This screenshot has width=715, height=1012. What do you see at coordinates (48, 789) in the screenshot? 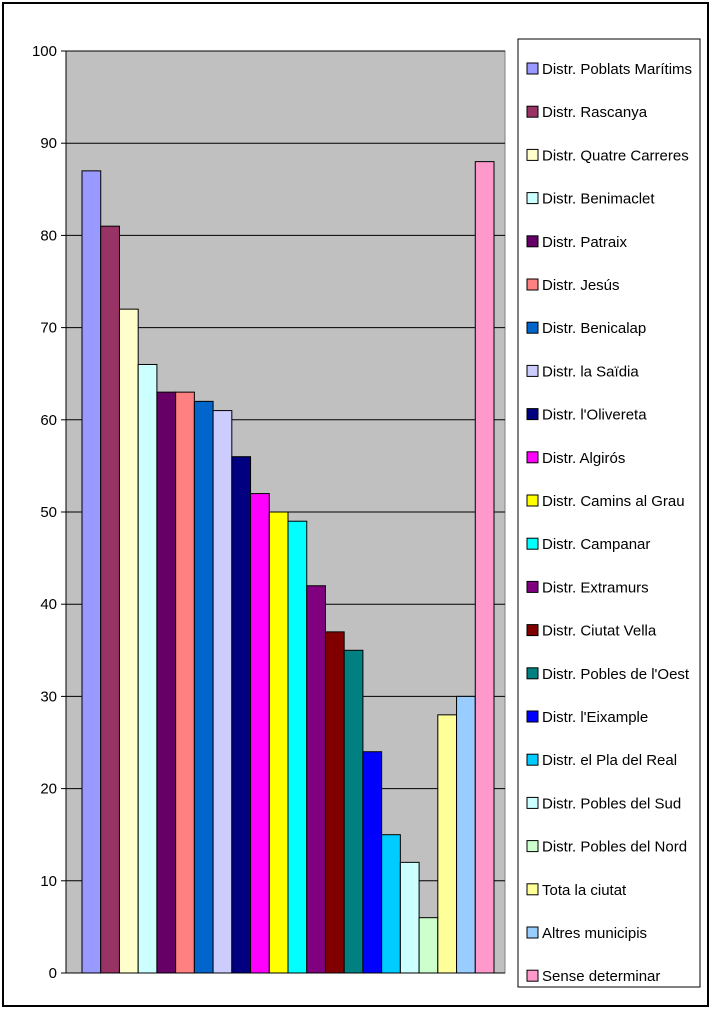
I see `y-tick-label: 20` at bounding box center [48, 789].